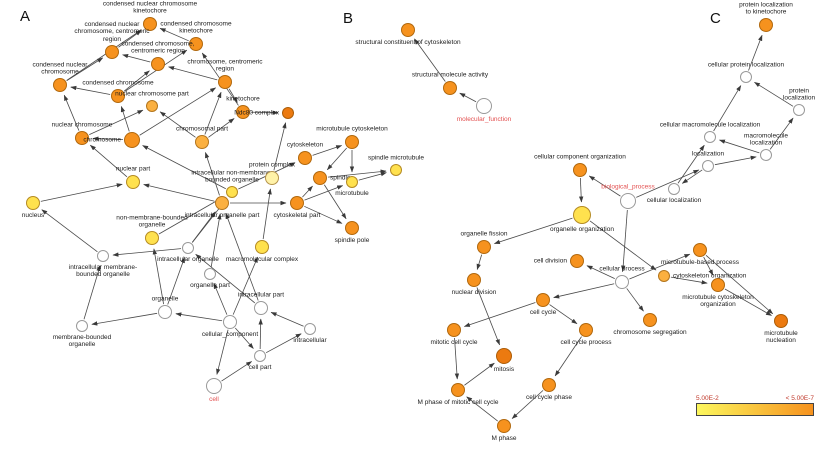  I want to click on legend-min-label: 5.00E-2, so click(707, 398).